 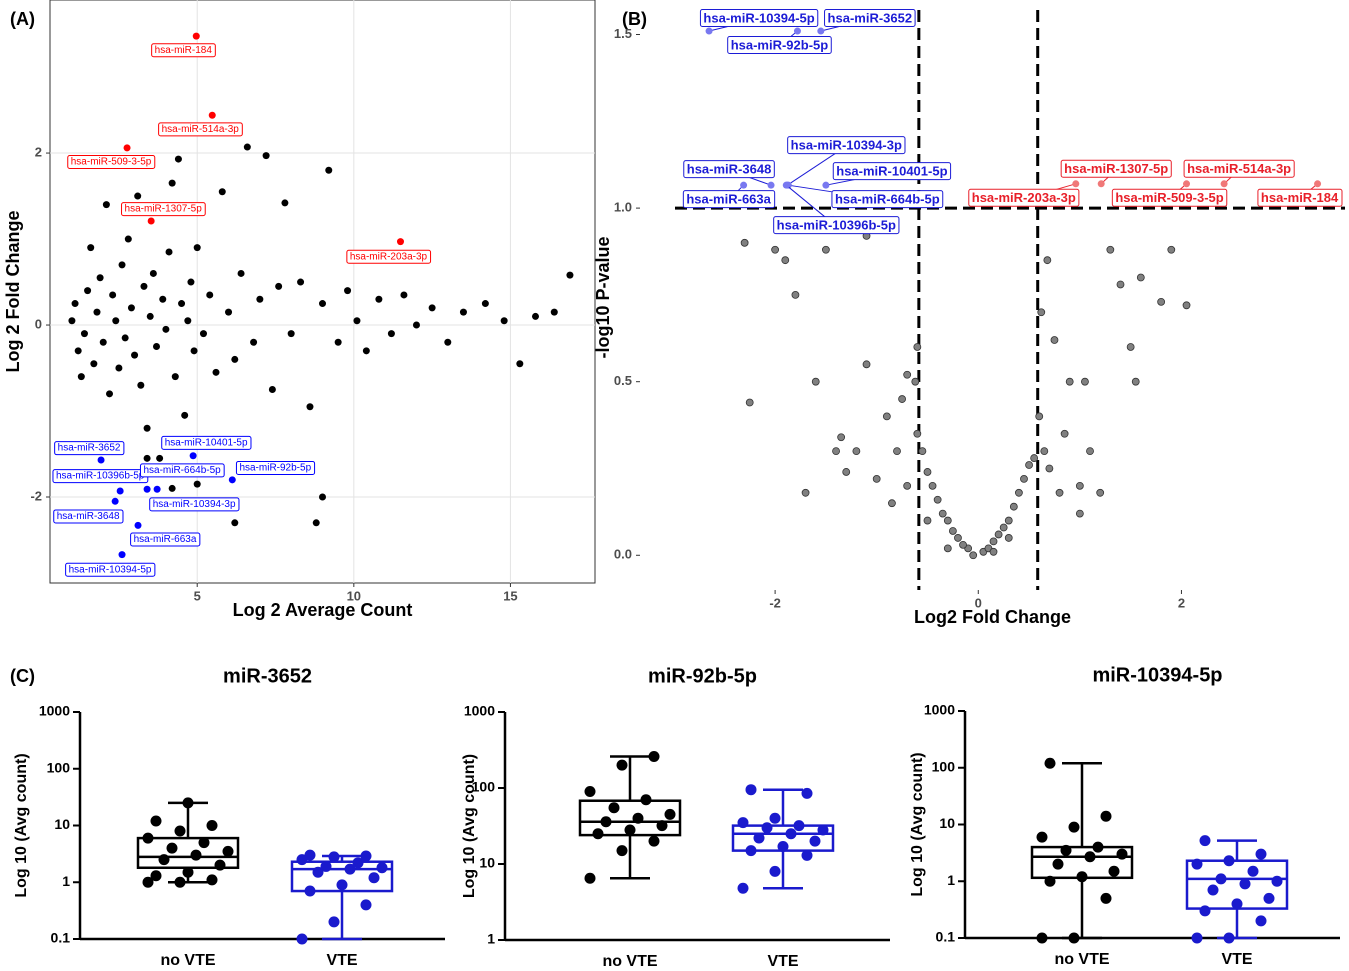 What do you see at coordinates (992, 617) in the screenshot?
I see `x-axis-label: Log2 Fold Change` at bounding box center [992, 617].